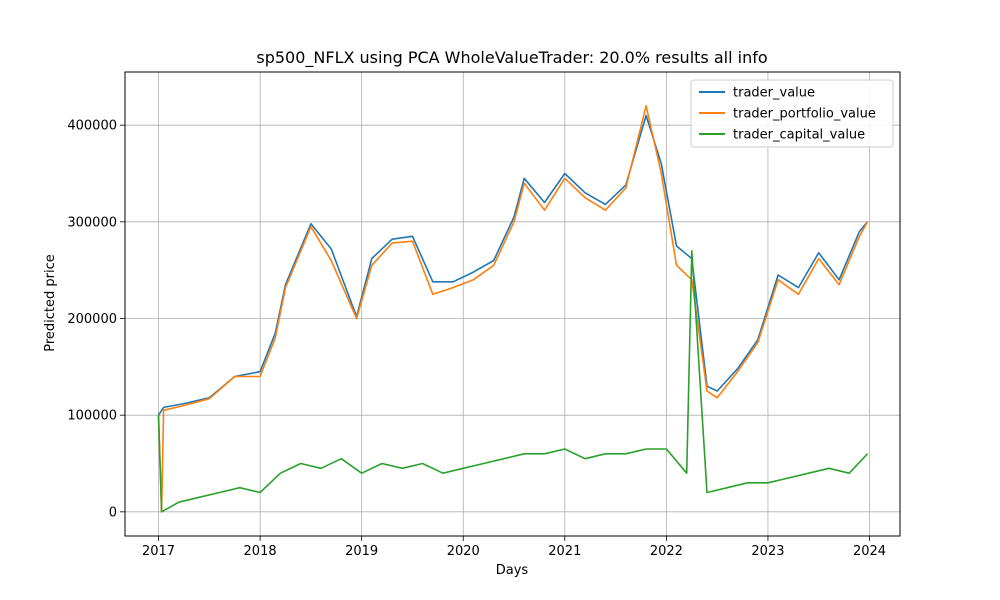 The width and height of the screenshot is (1000, 600). Describe the element at coordinates (804, 114) in the screenshot. I see `legend-label: trader_portfolio_value` at that location.